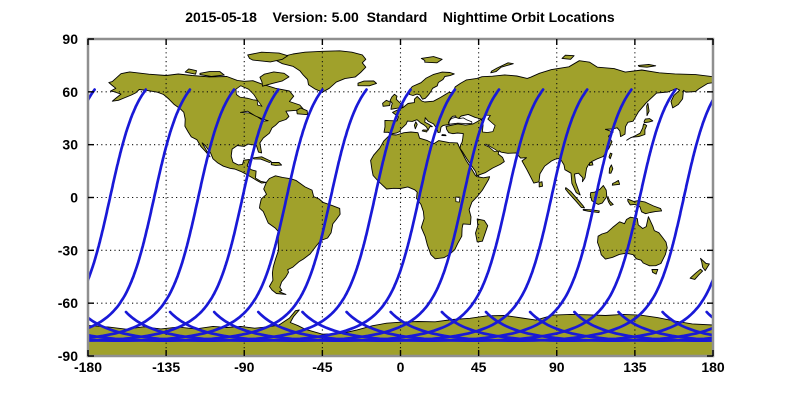  What do you see at coordinates (648, 121) in the screenshot?
I see `land-hokkaido` at bounding box center [648, 121].